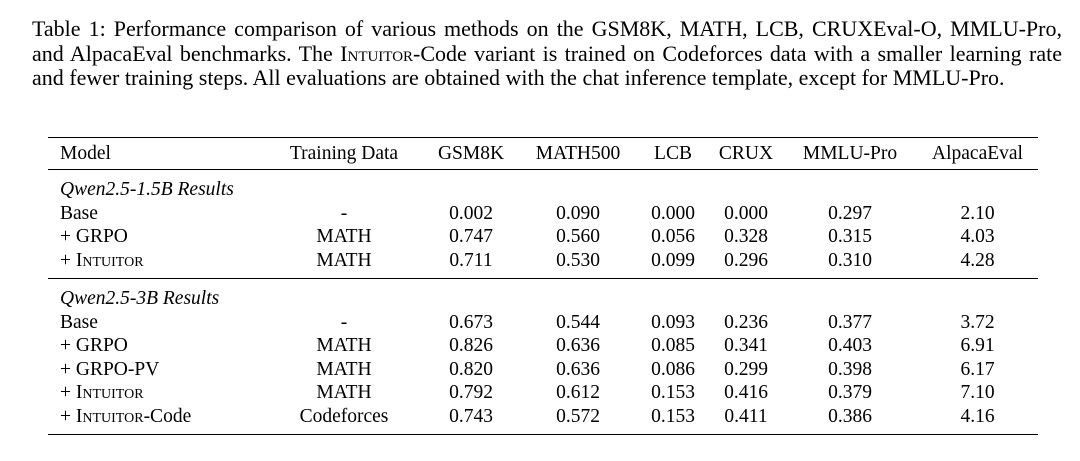 Image resolution: width=1080 pixels, height=461 pixels. I want to click on header-lcb: LCB, so click(673, 153).